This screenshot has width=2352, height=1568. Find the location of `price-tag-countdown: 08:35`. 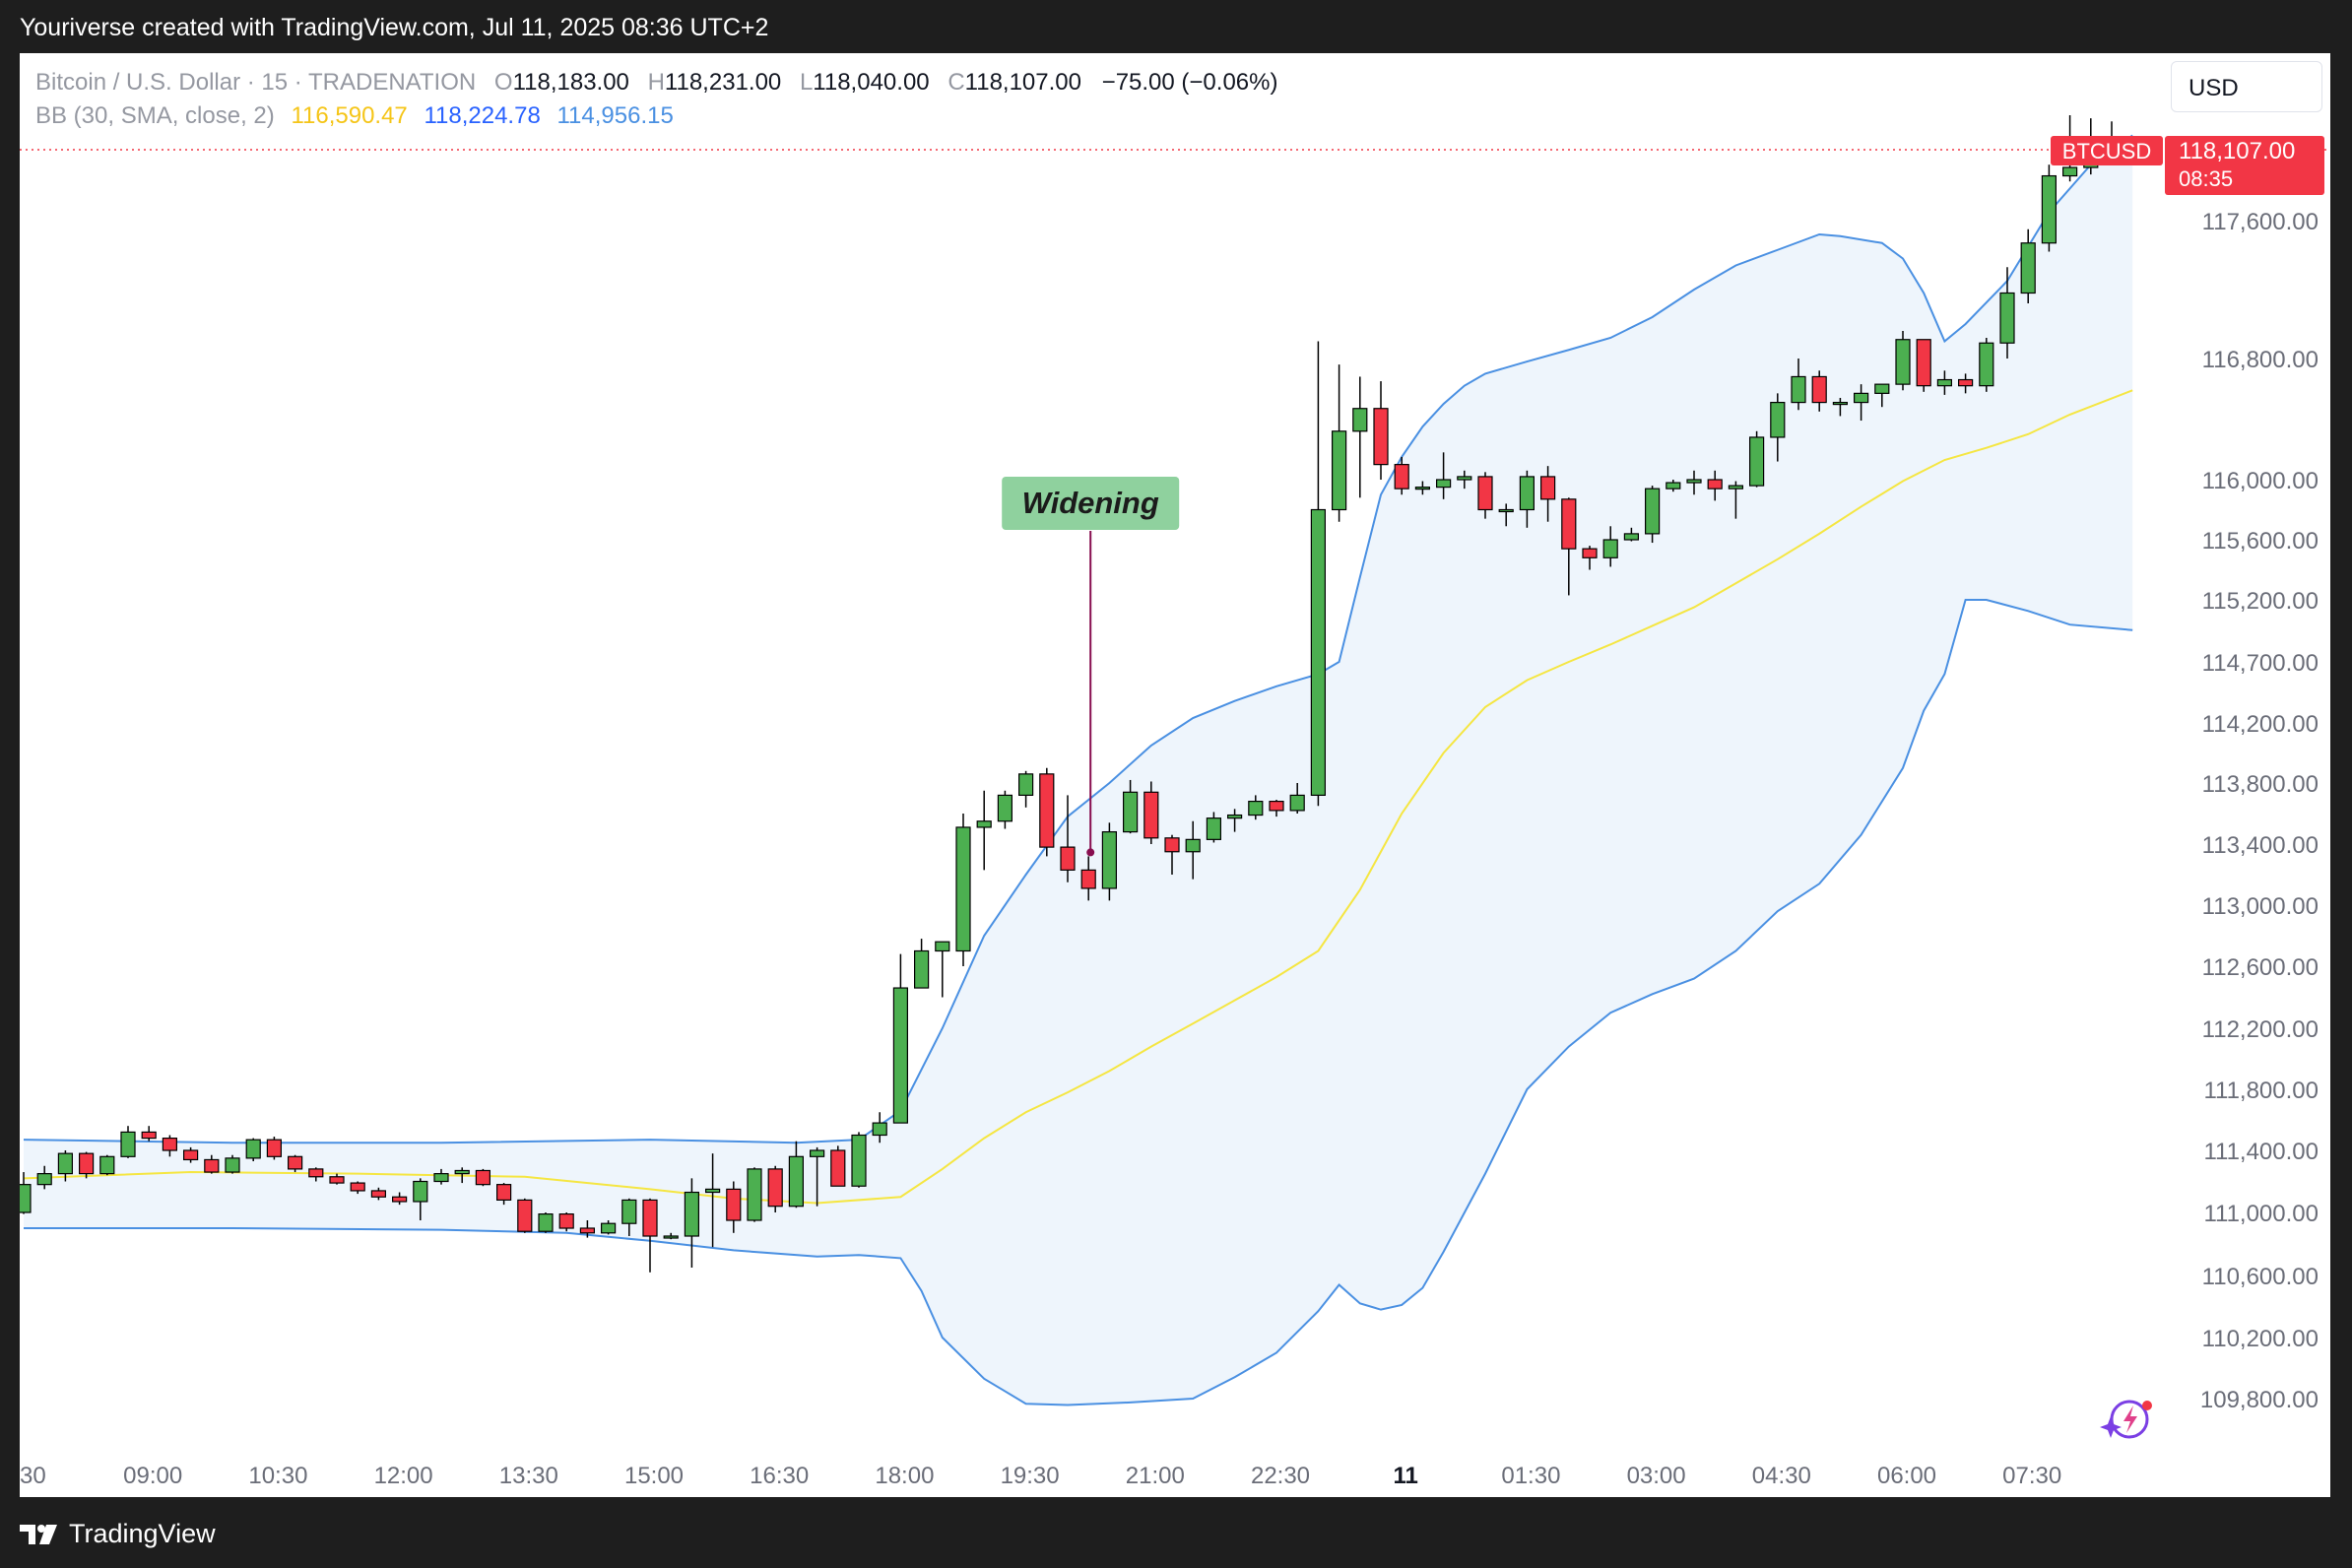

price-tag-countdown: 08:35 is located at coordinates (2206, 178).